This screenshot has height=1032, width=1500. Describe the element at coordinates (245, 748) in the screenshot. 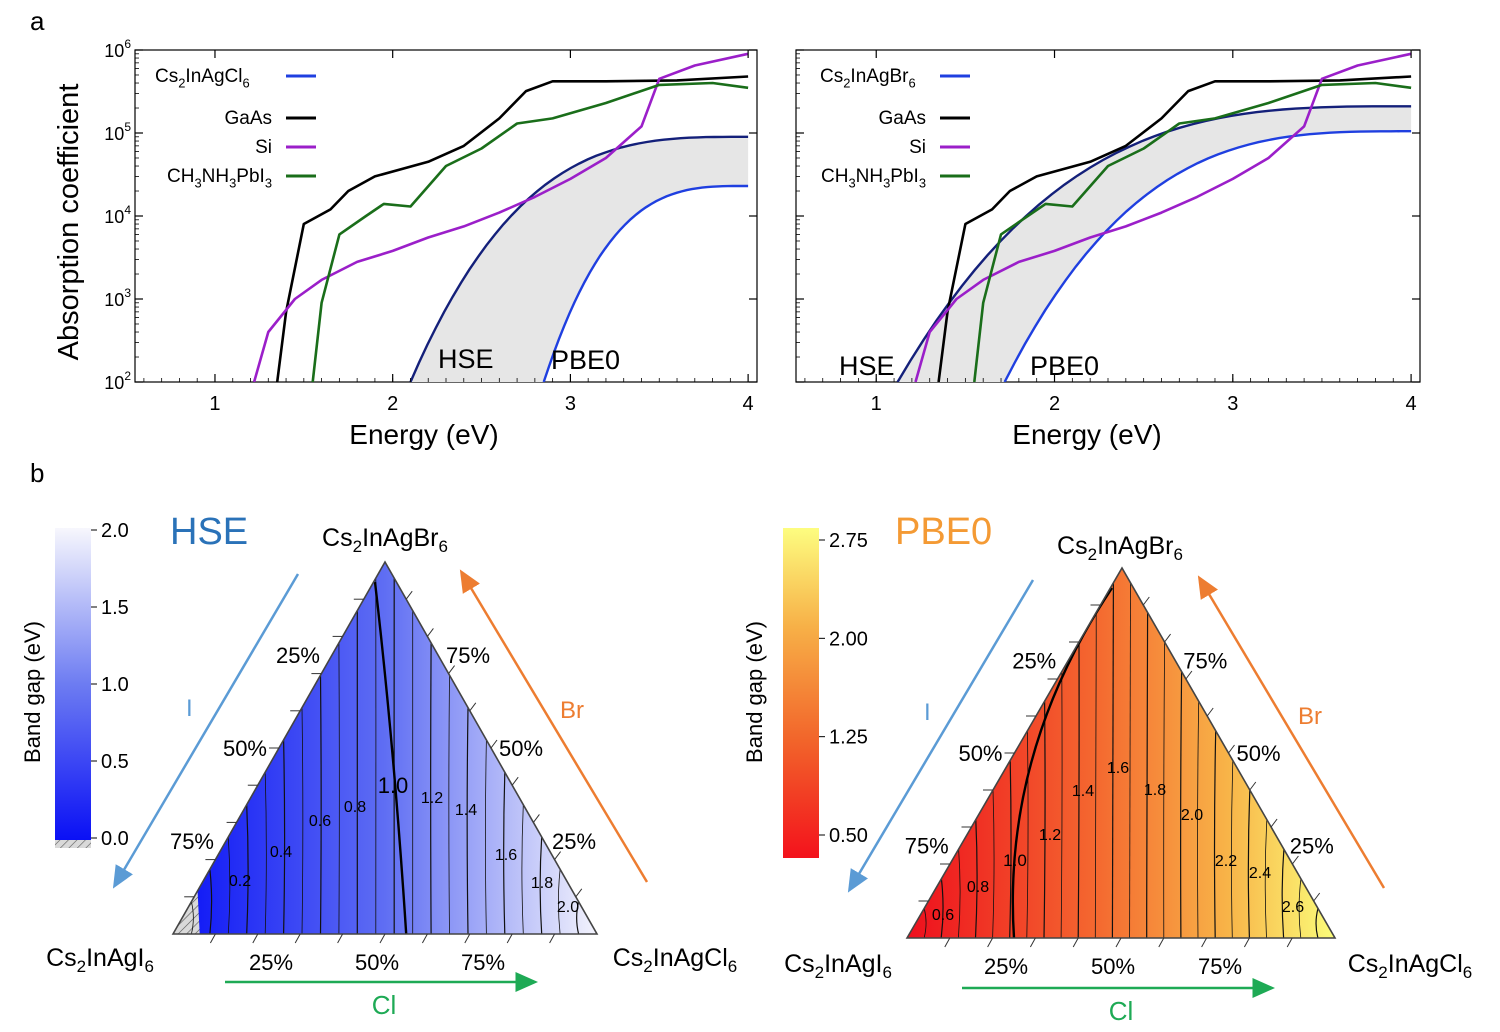

I see `percent-label-i: 50%` at that location.